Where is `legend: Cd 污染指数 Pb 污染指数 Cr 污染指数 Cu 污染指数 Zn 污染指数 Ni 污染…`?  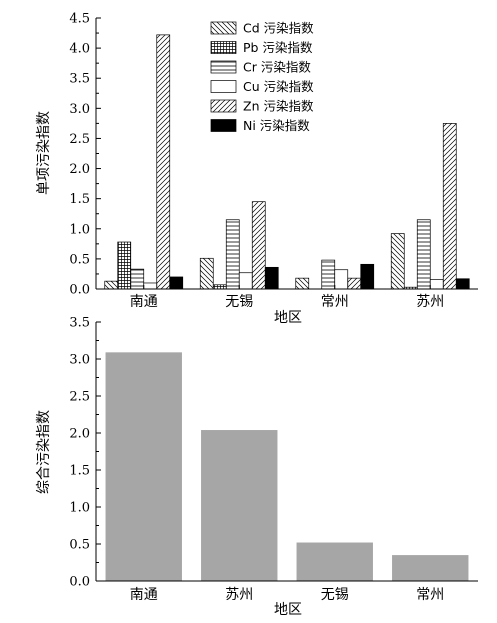 legend: Cd 污染指数 Pb 污染指数 Cr 污染指数 Cu 污染指数 Zn 污染指数 Ni 污染… is located at coordinates (262, 77).